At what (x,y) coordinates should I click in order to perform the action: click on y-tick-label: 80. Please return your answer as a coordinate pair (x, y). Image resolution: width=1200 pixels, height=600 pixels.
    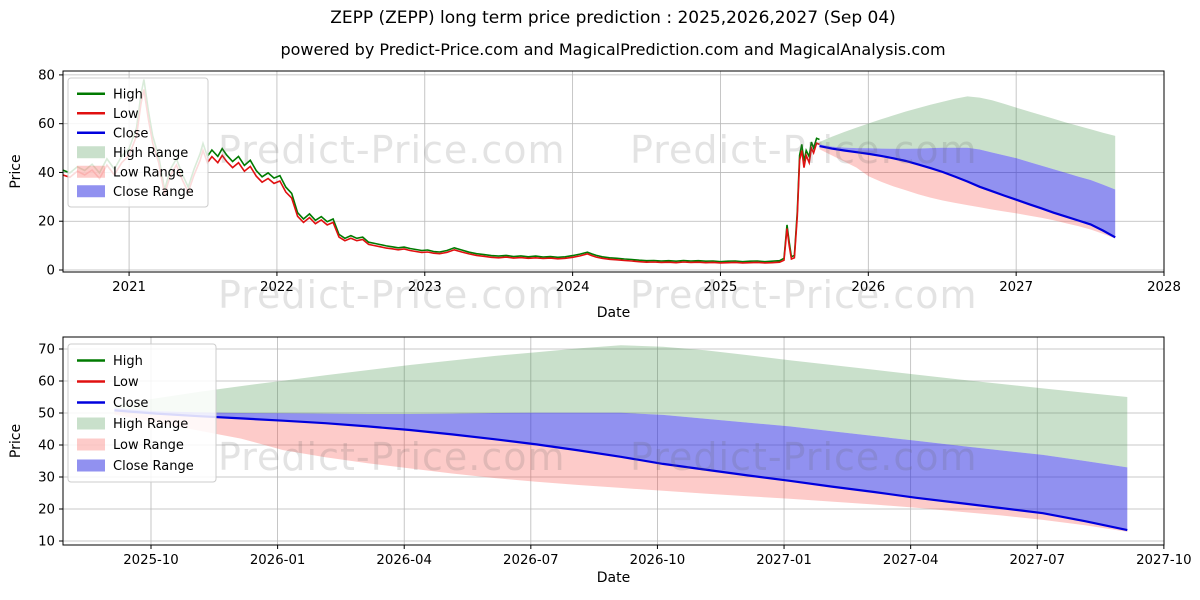
    Looking at the image, I should click on (46, 75).